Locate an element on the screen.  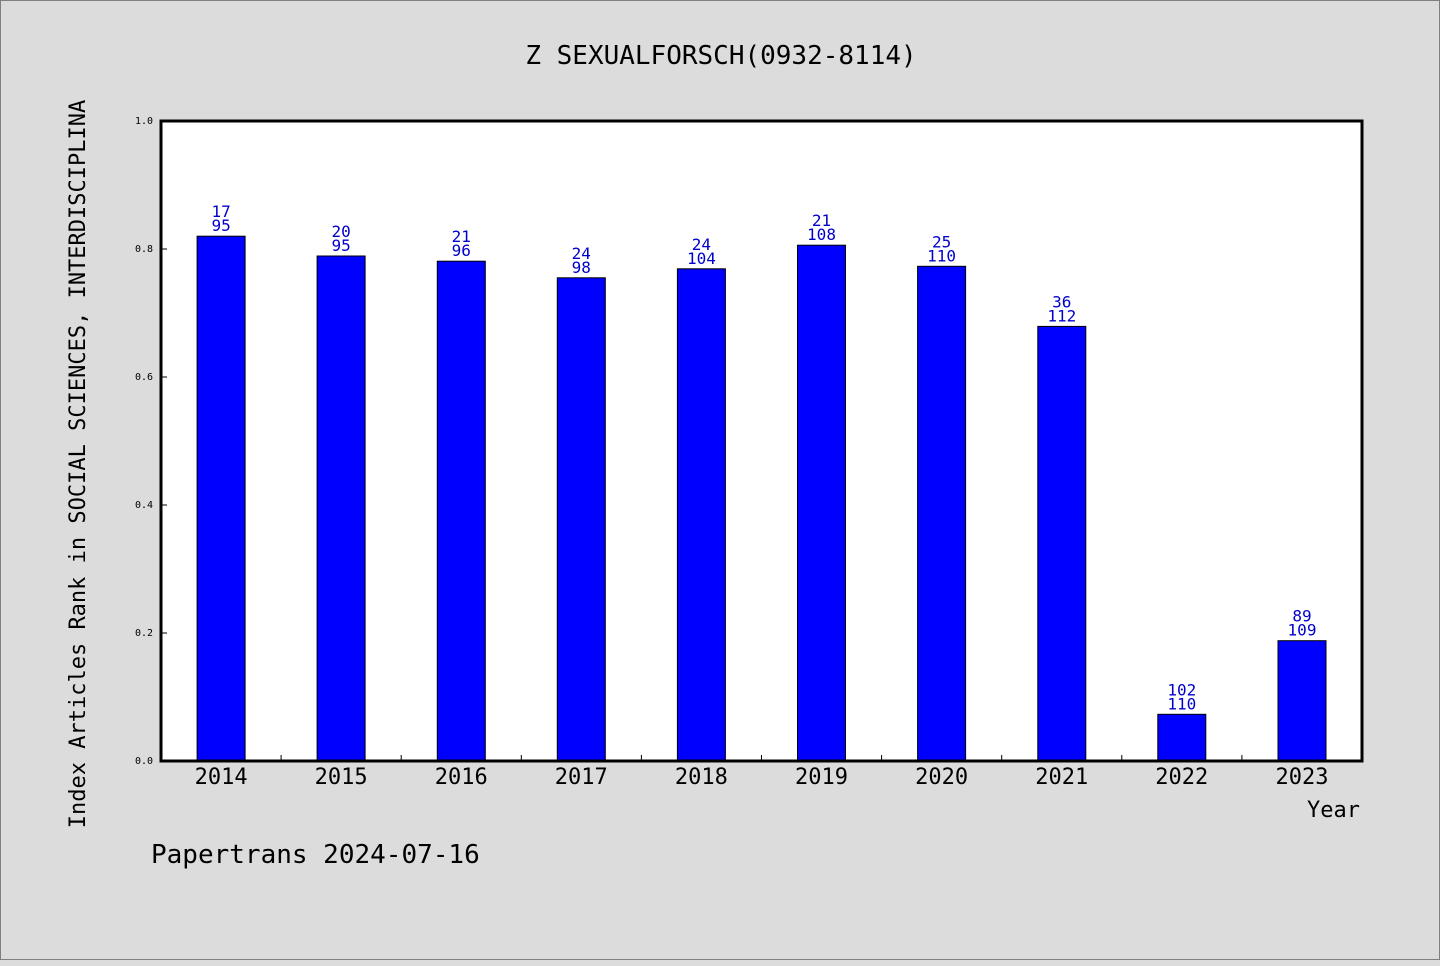
chart-title: Z SEXUALFORSCH(0932-8114) is located at coordinates (720, 56).